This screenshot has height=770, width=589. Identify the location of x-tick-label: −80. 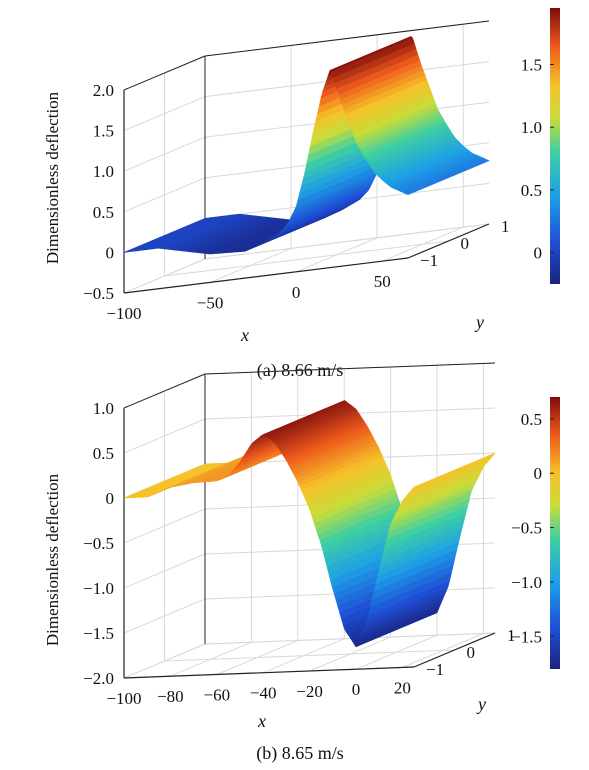
(170, 696).